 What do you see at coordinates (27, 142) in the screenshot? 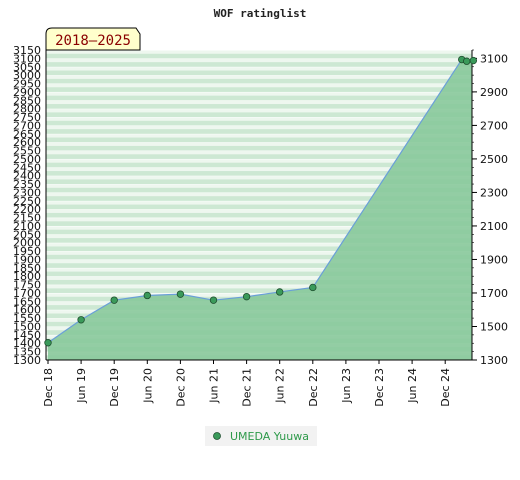
I see `y-left-tick-label: 2600` at bounding box center [27, 142].